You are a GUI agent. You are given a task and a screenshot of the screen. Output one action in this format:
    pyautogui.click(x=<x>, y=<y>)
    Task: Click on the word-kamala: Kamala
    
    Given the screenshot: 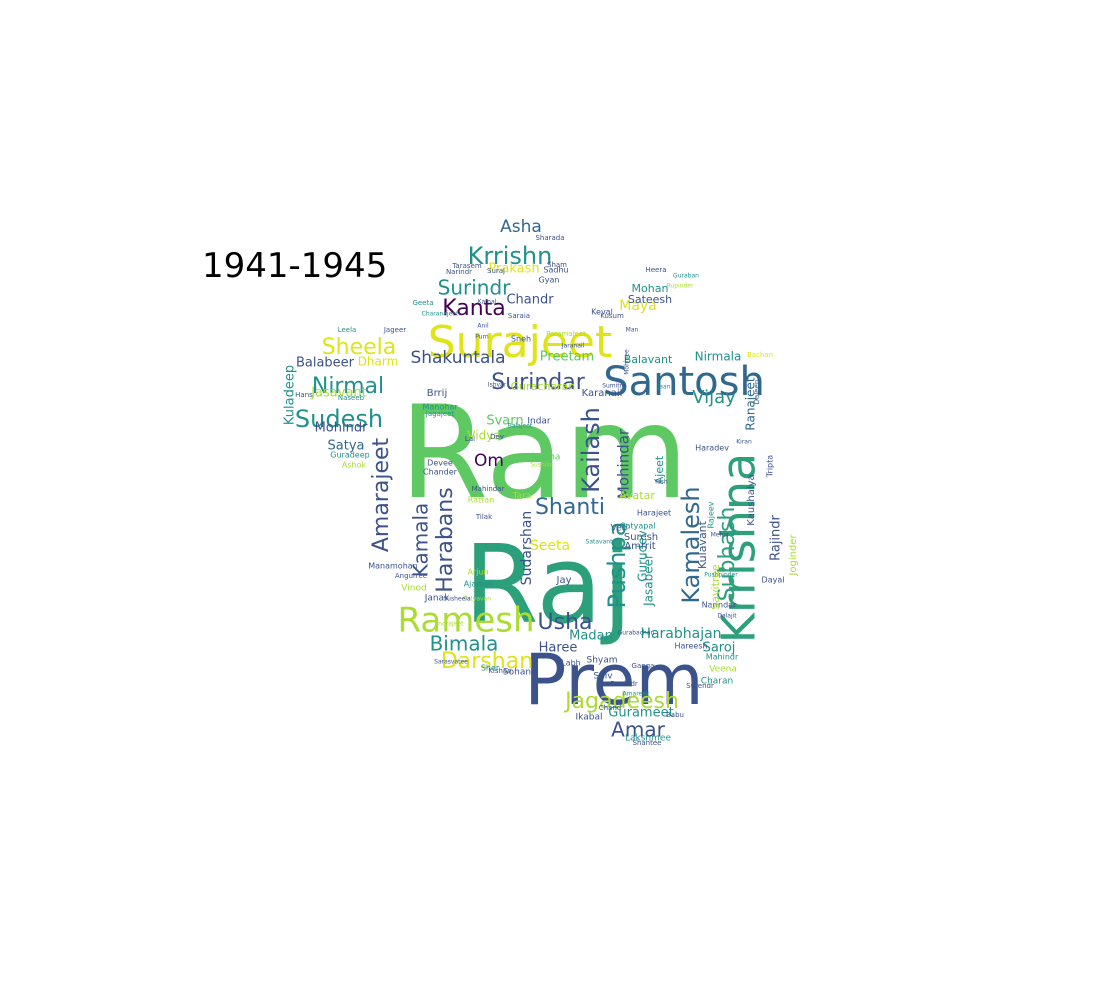 What is the action you would take?
    pyautogui.click(x=421, y=540)
    